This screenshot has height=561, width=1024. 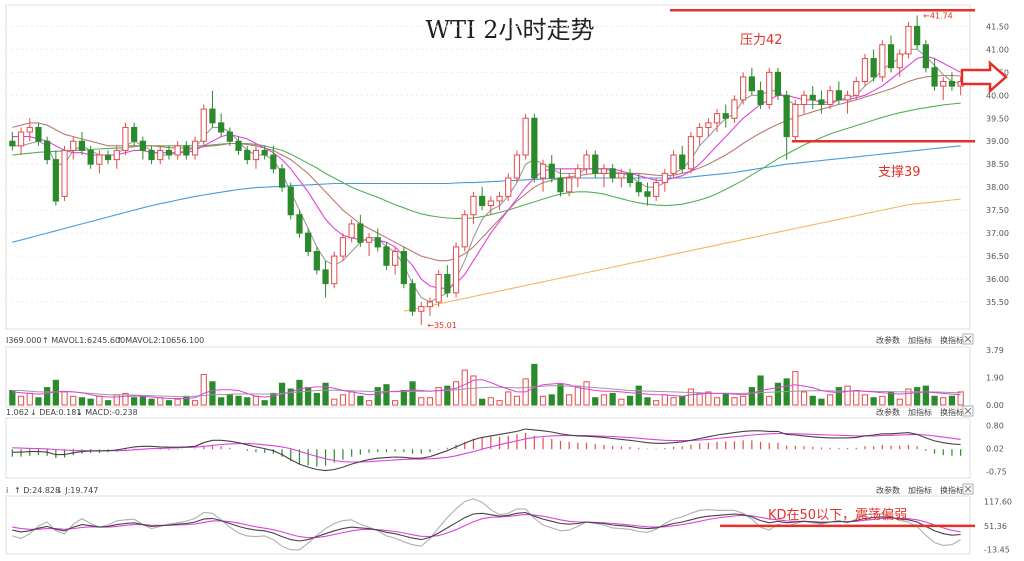 What do you see at coordinates (995, 377) in the screenshot?
I see `volume-tick-label: 1.90` at bounding box center [995, 377].